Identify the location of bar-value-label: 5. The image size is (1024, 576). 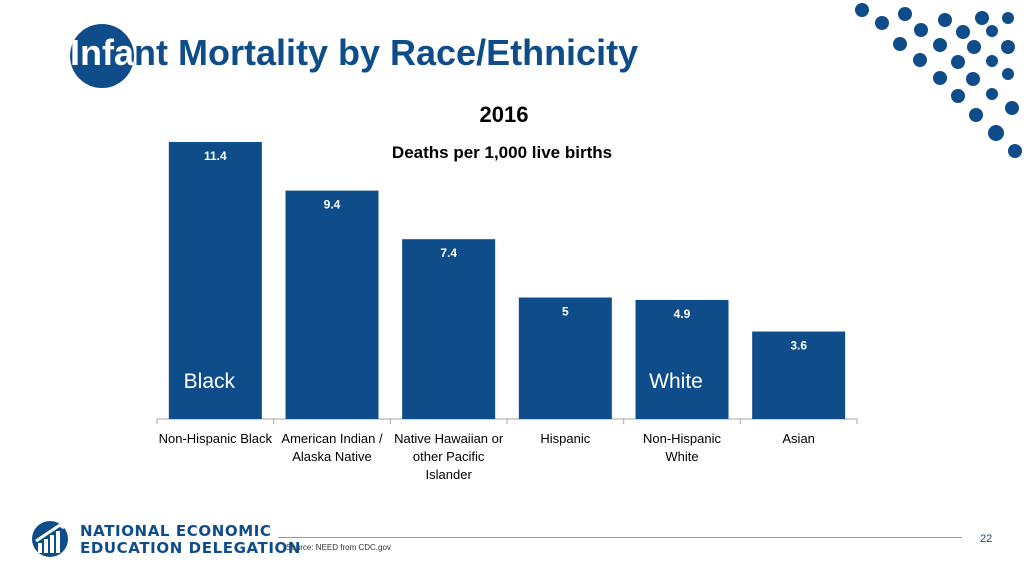
(565, 312).